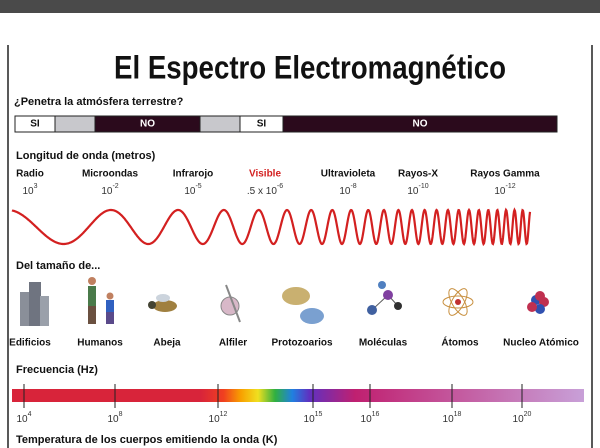  Describe the element at coordinates (376, 414) in the screenshot. I see `exponent: 16` at that location.